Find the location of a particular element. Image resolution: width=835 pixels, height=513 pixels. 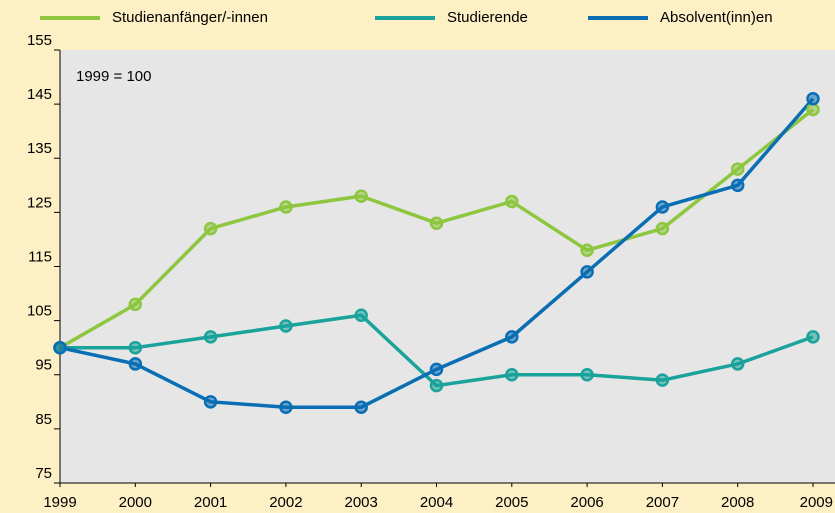

annotation: 1999 = 100 is located at coordinates (114, 76).